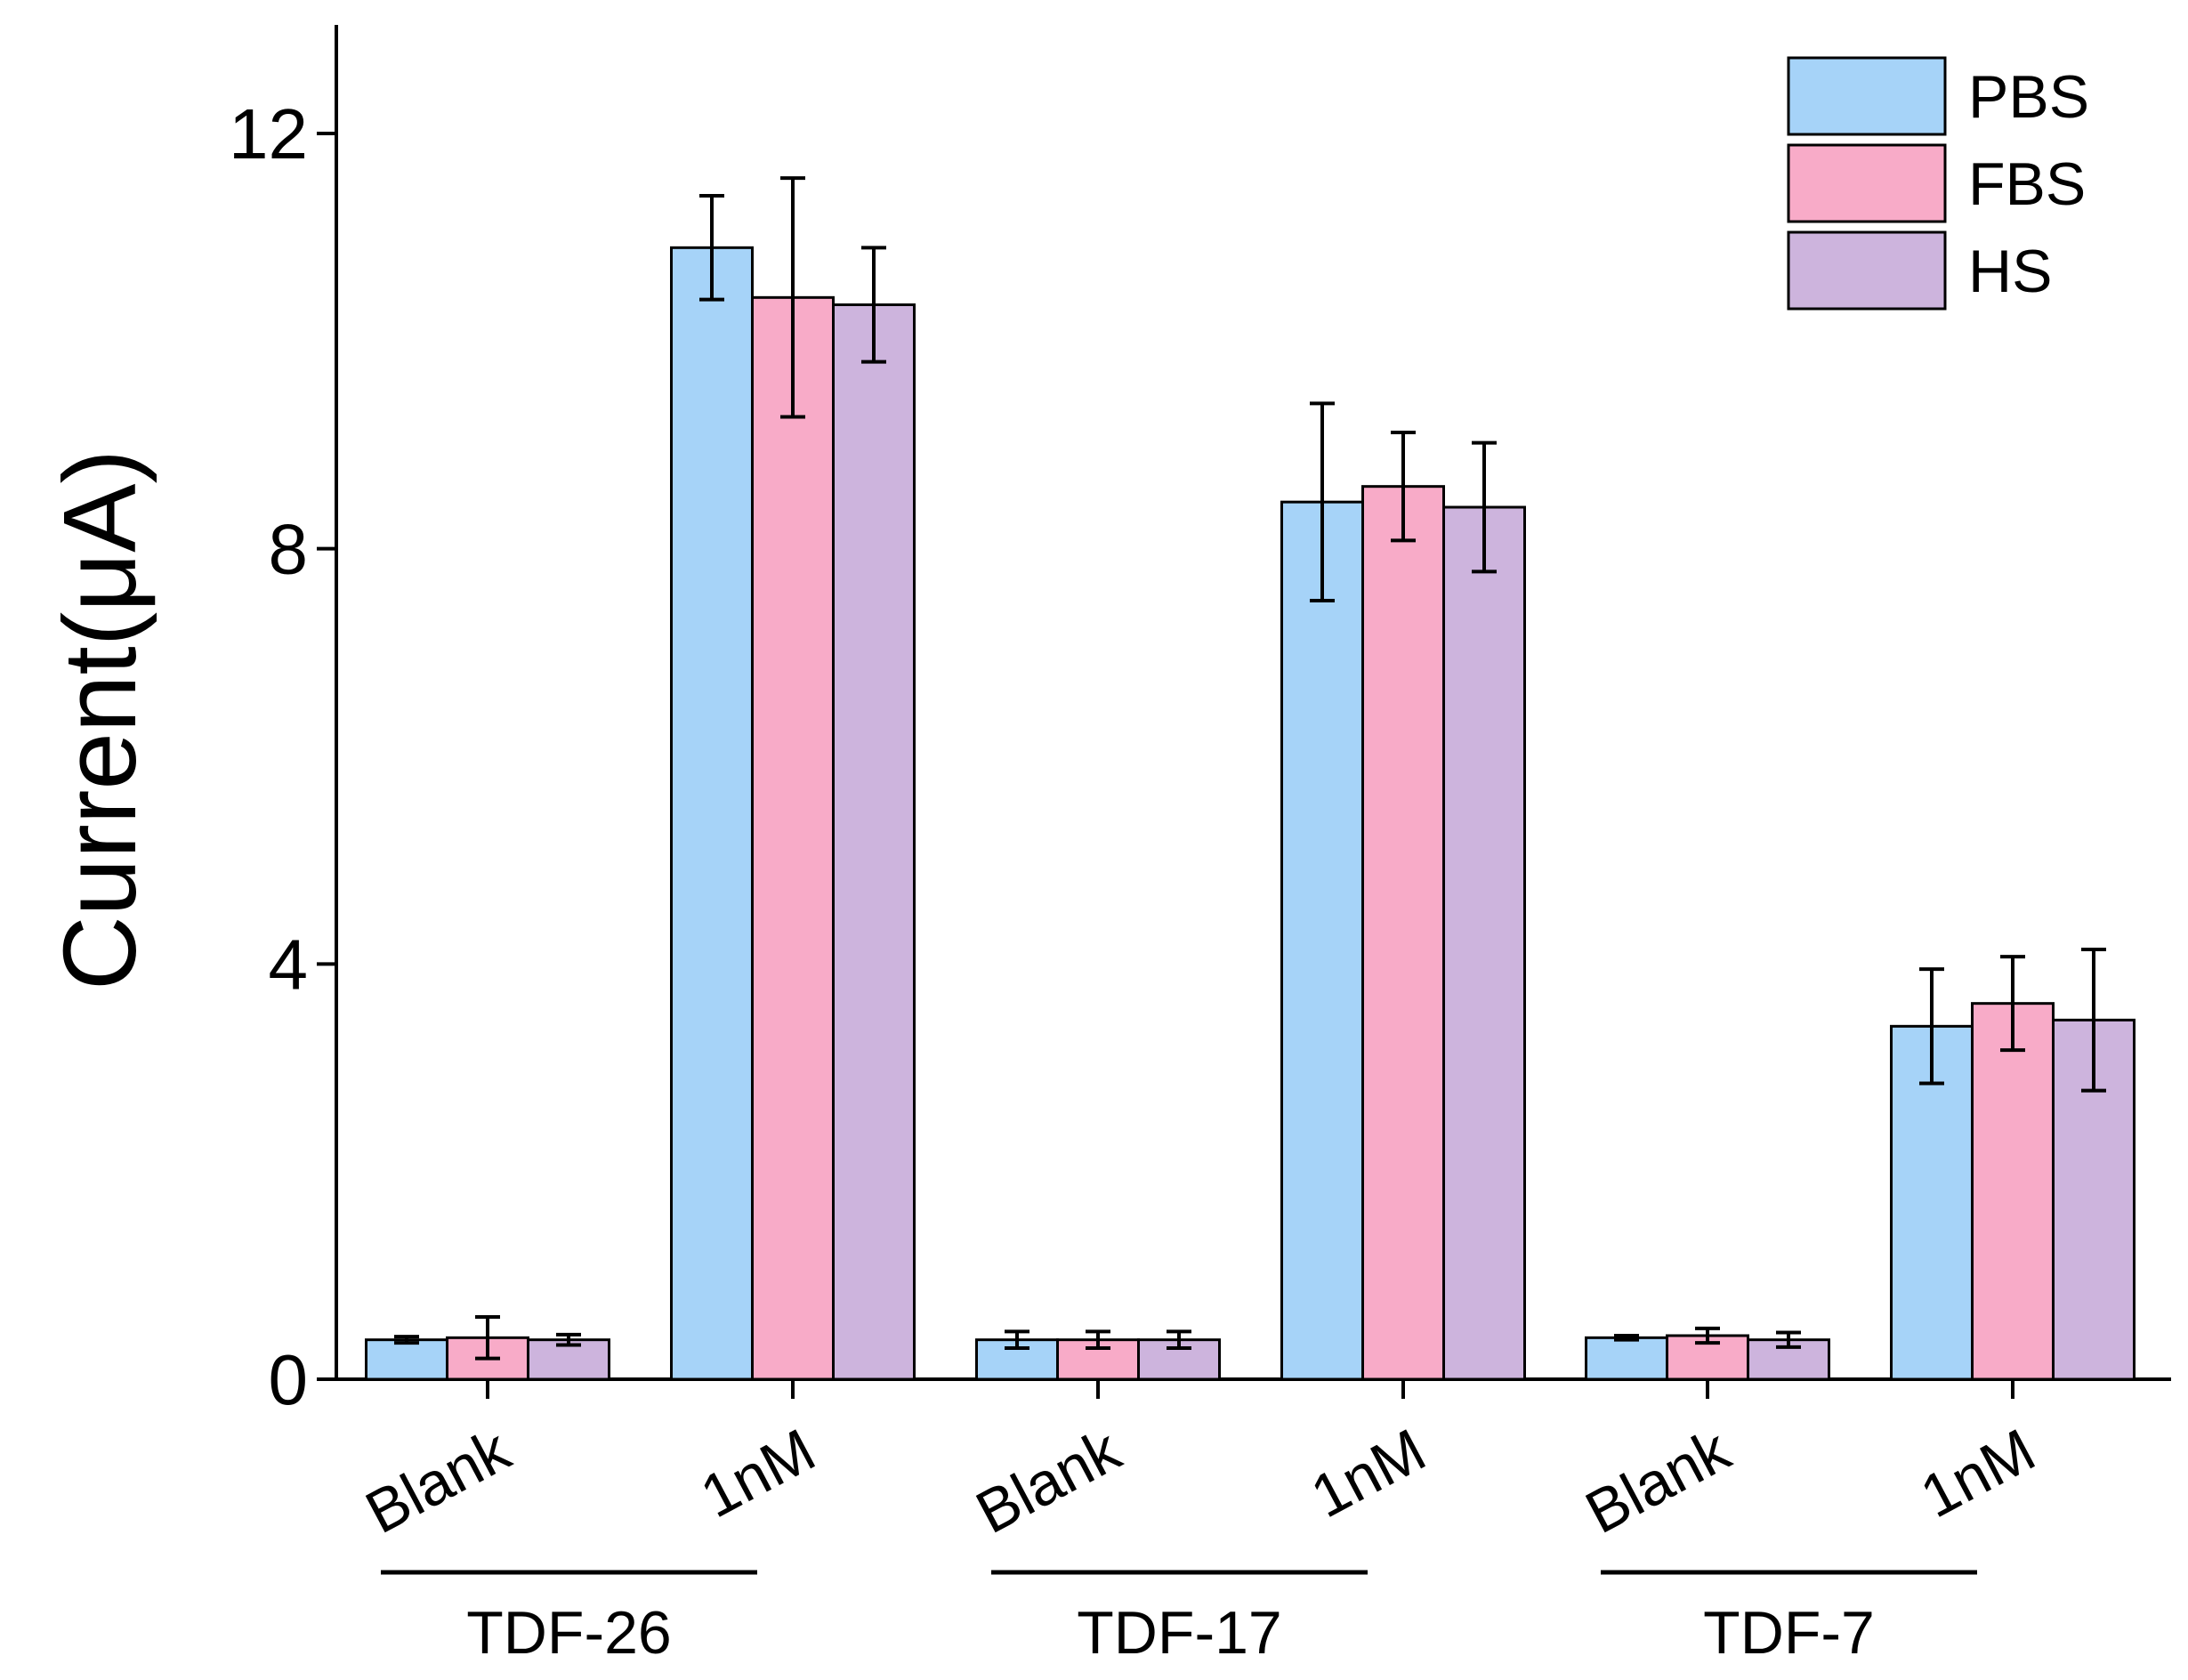  What do you see at coordinates (1867, 183) in the screenshot?
I see `legend-swatch-fbs` at bounding box center [1867, 183].